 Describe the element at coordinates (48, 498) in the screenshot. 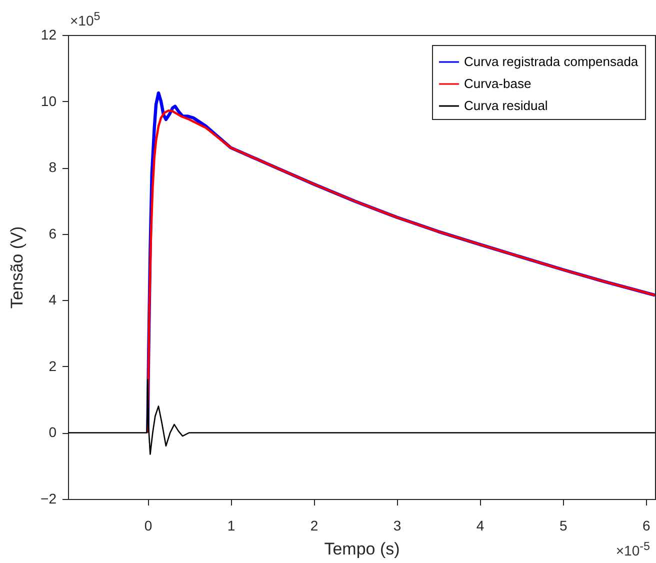

I see `y-tick-label: −2` at that location.